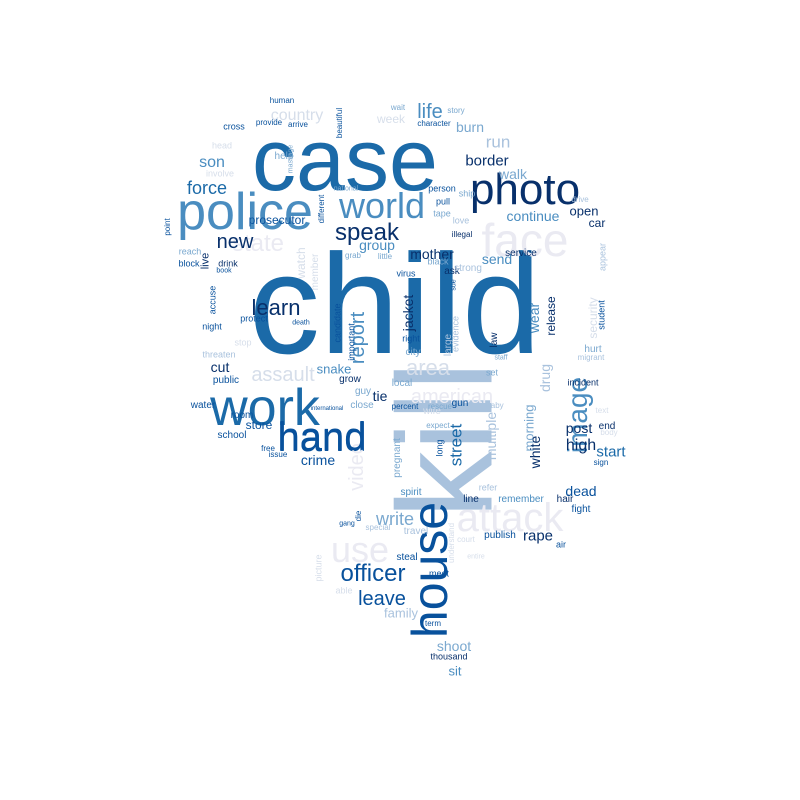 This screenshot has height=800, width=800. Describe the element at coordinates (456, 445) in the screenshot. I see `word-street: street` at that location.